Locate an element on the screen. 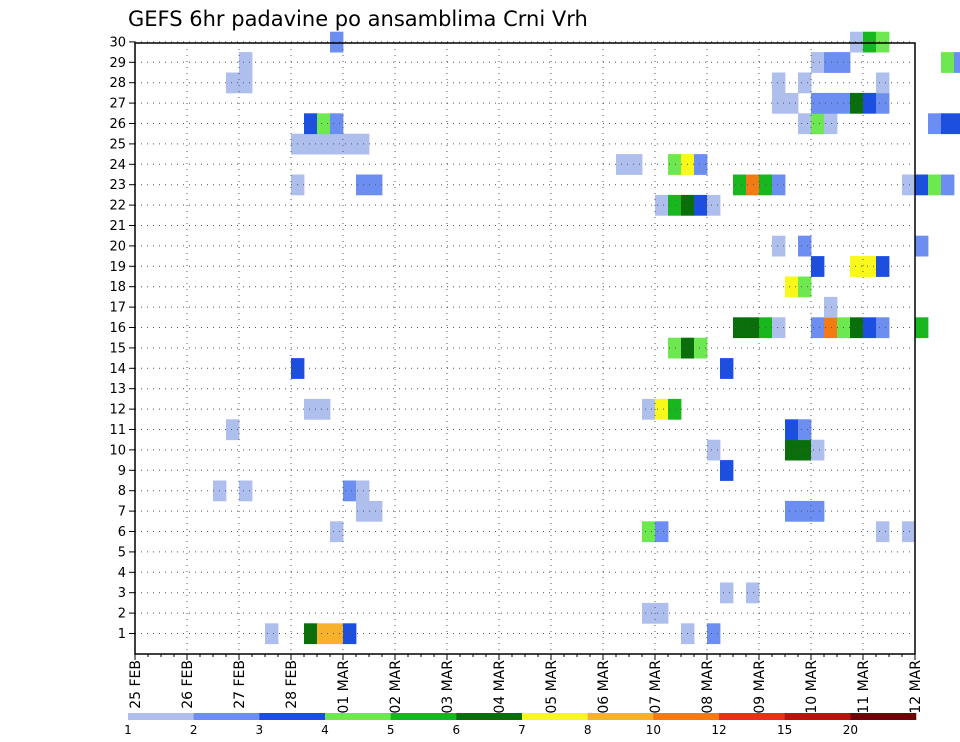 Image resolution: width=960 pixels, height=742 pixels. y-tick-label: 3 is located at coordinates (122, 593).